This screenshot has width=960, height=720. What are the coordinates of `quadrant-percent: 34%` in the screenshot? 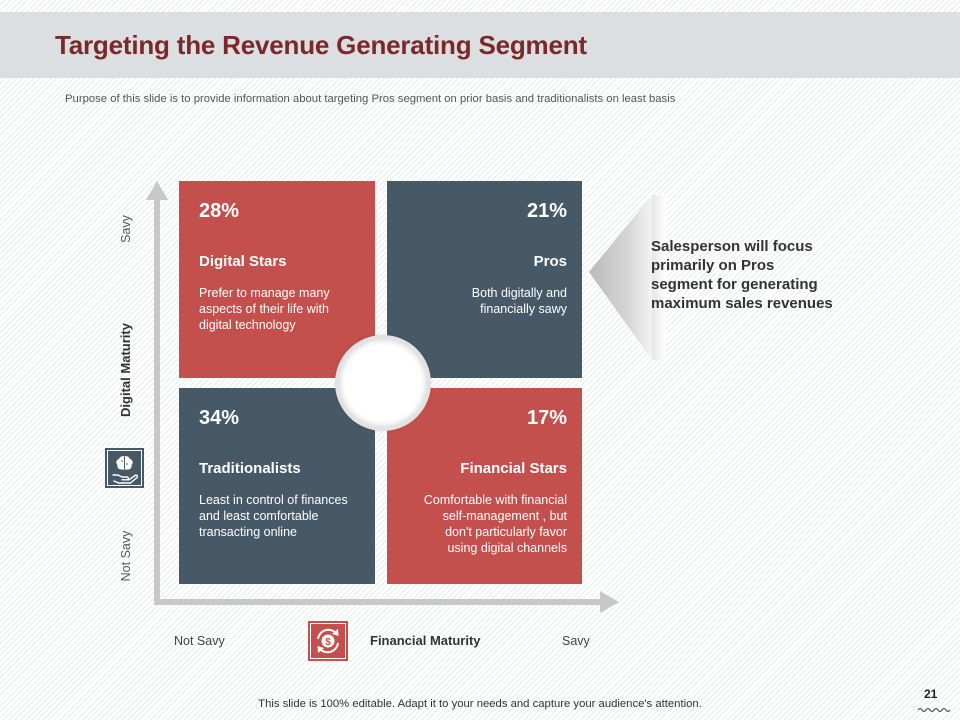 It's located at (219, 418).